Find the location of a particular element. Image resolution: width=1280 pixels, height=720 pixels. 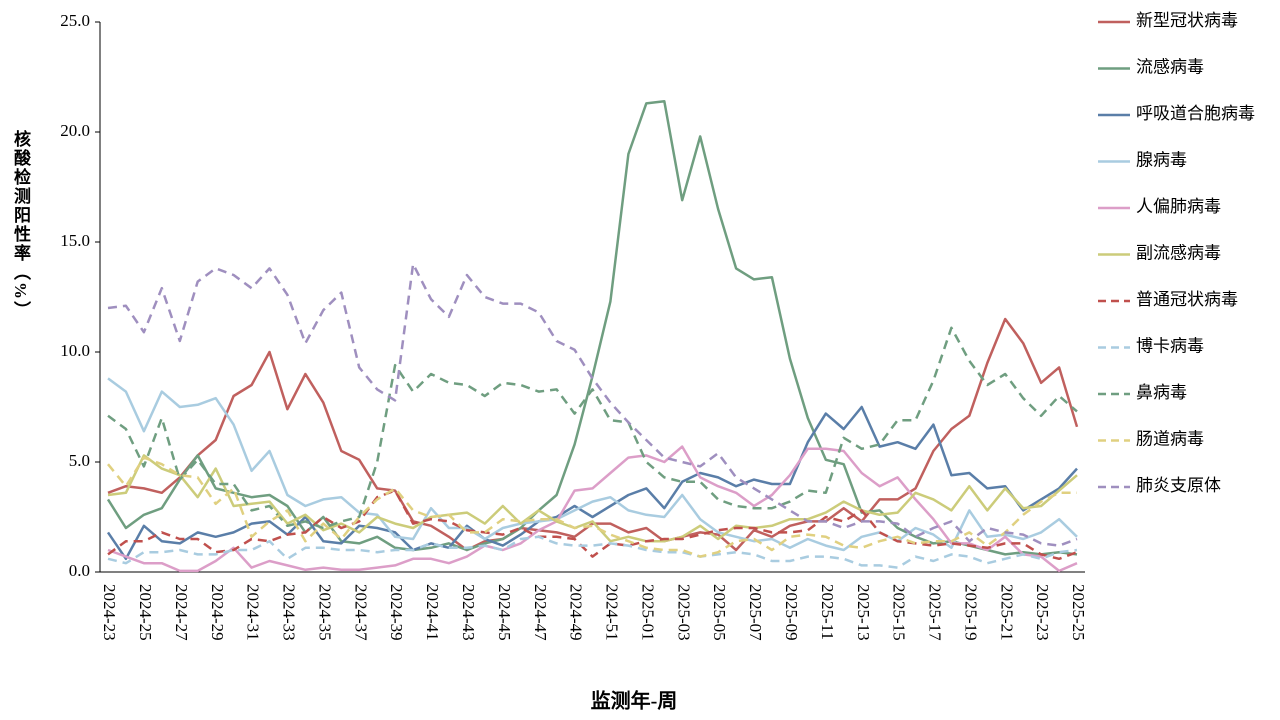

legend-label: 普通冠状病毒 is located at coordinates (1187, 299).